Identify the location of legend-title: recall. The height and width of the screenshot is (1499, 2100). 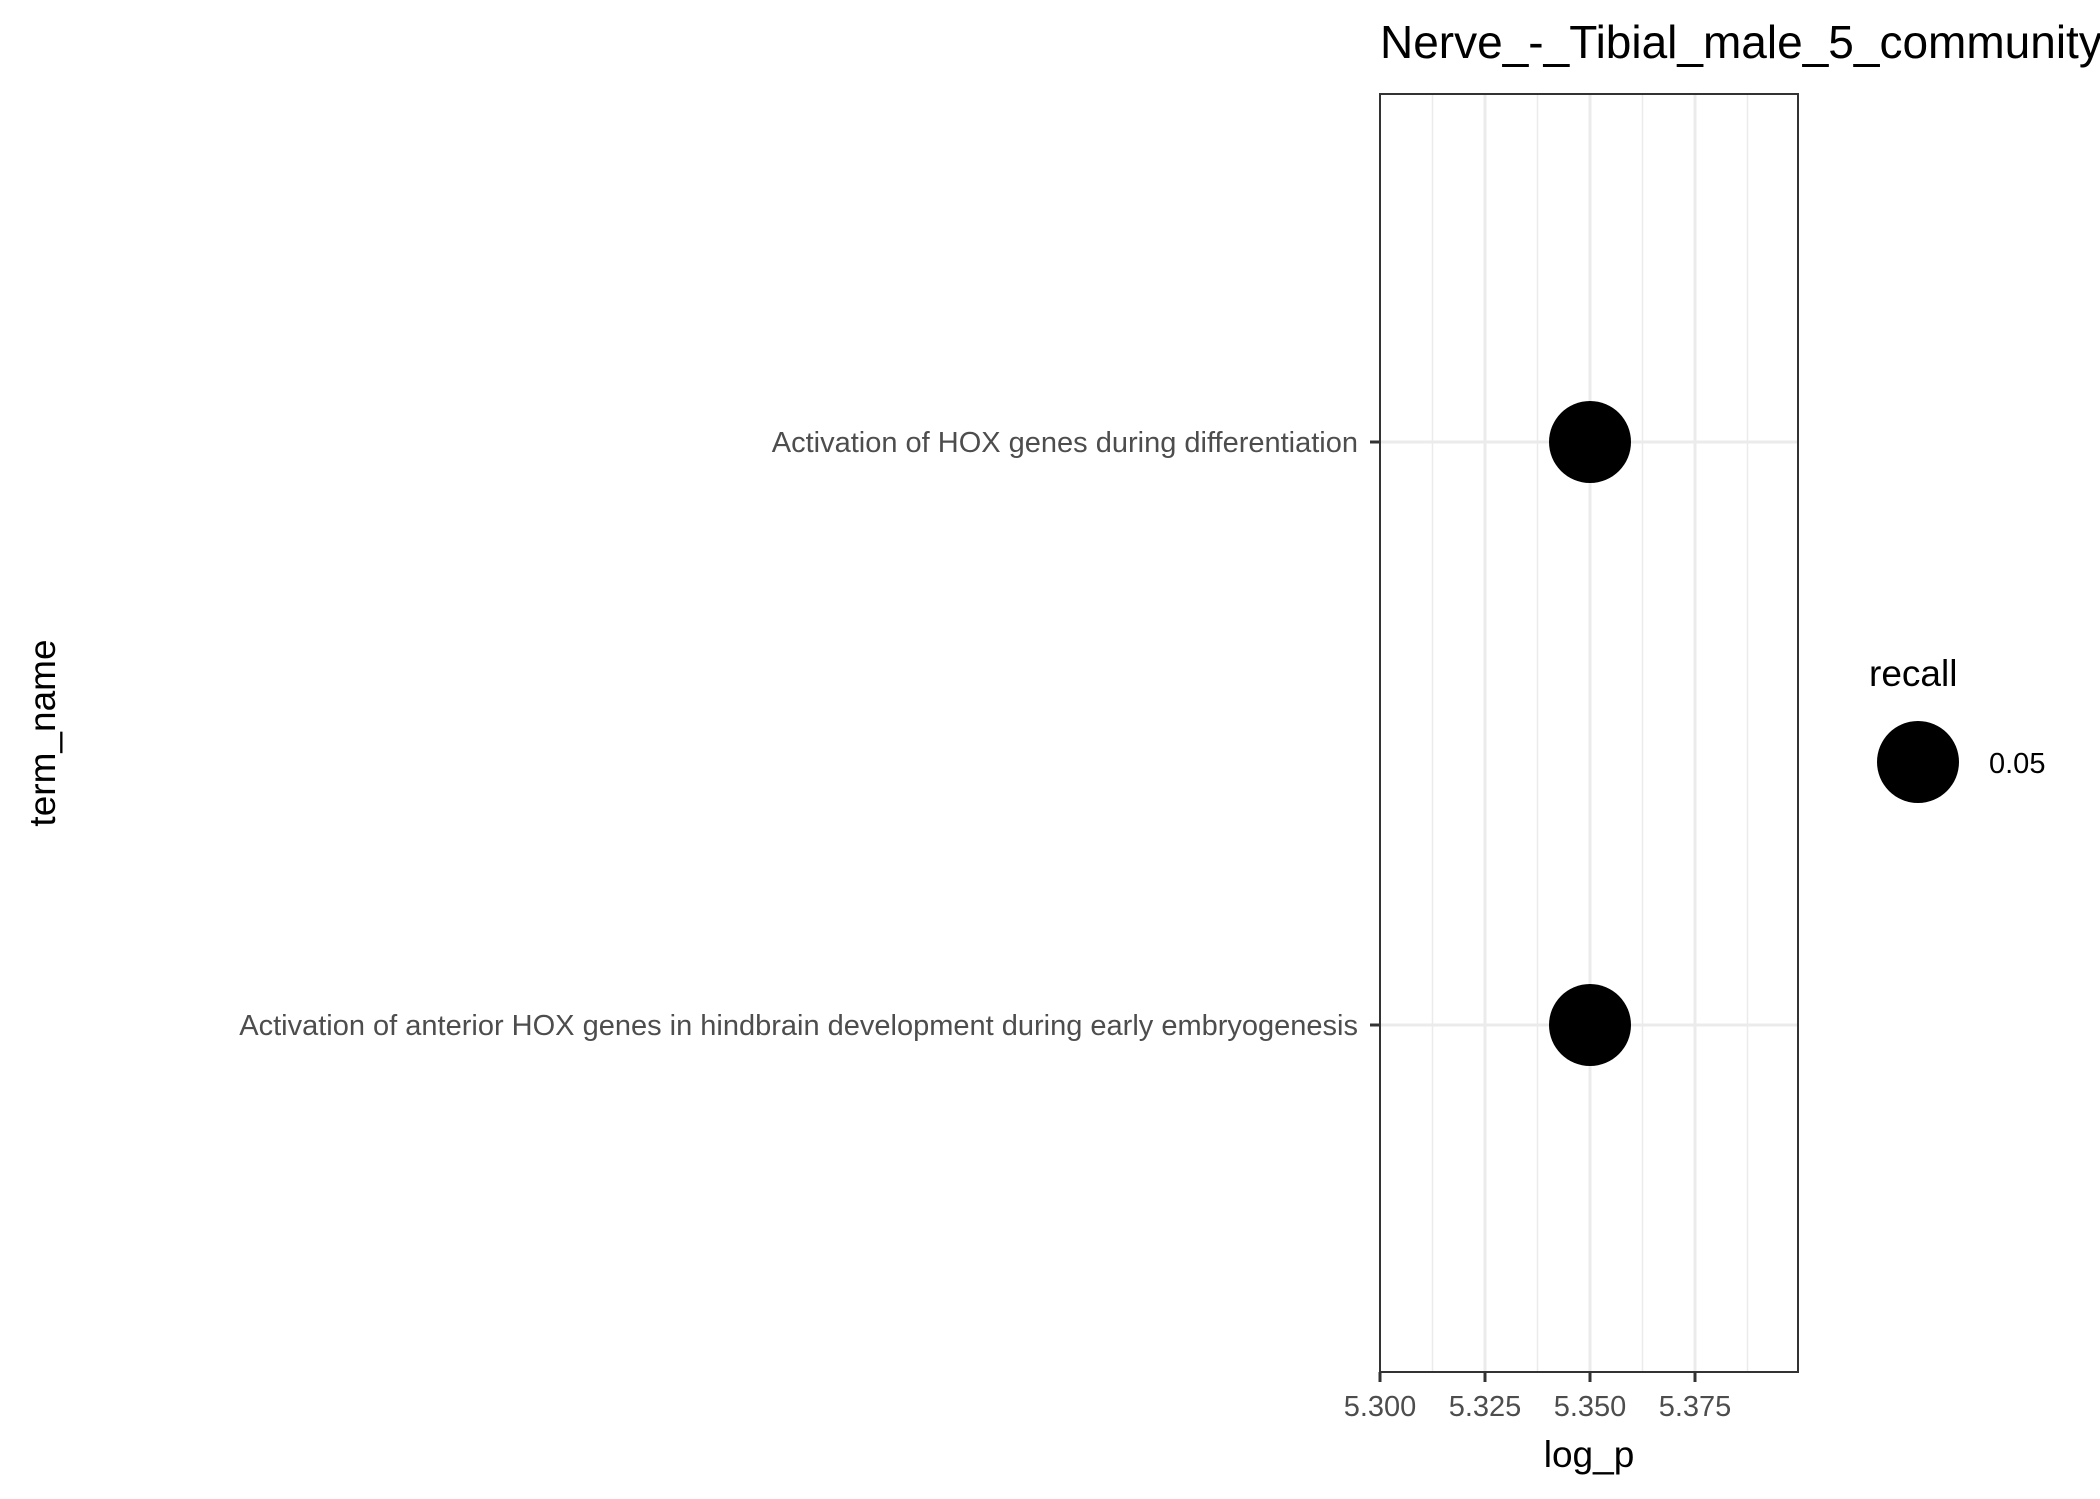
(1913, 673).